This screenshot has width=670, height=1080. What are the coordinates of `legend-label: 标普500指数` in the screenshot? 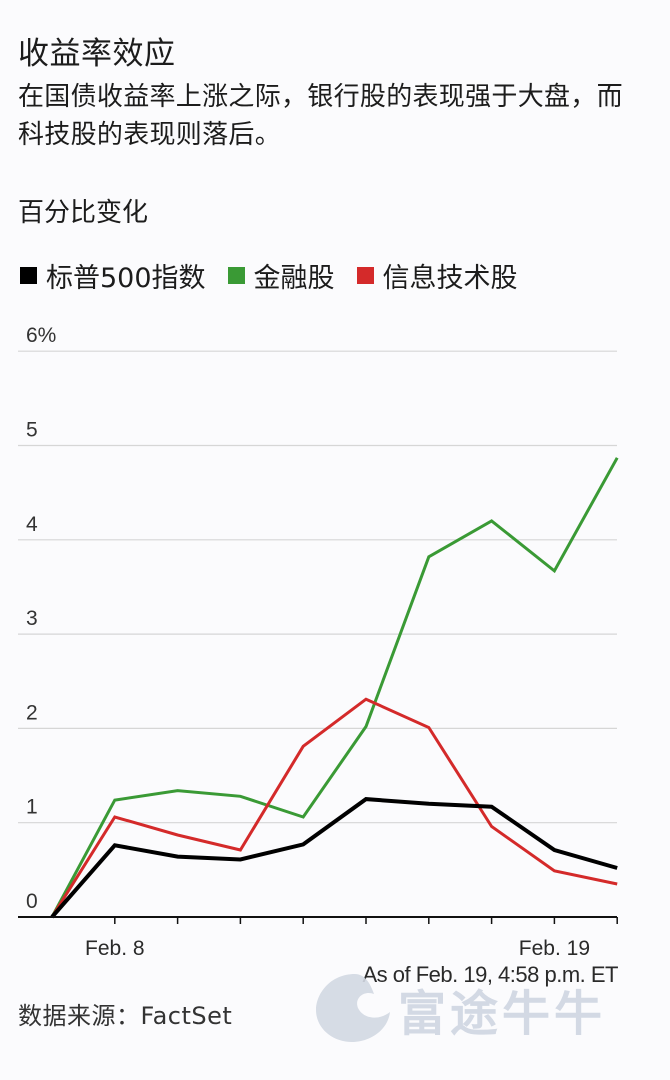 It's located at (126, 278).